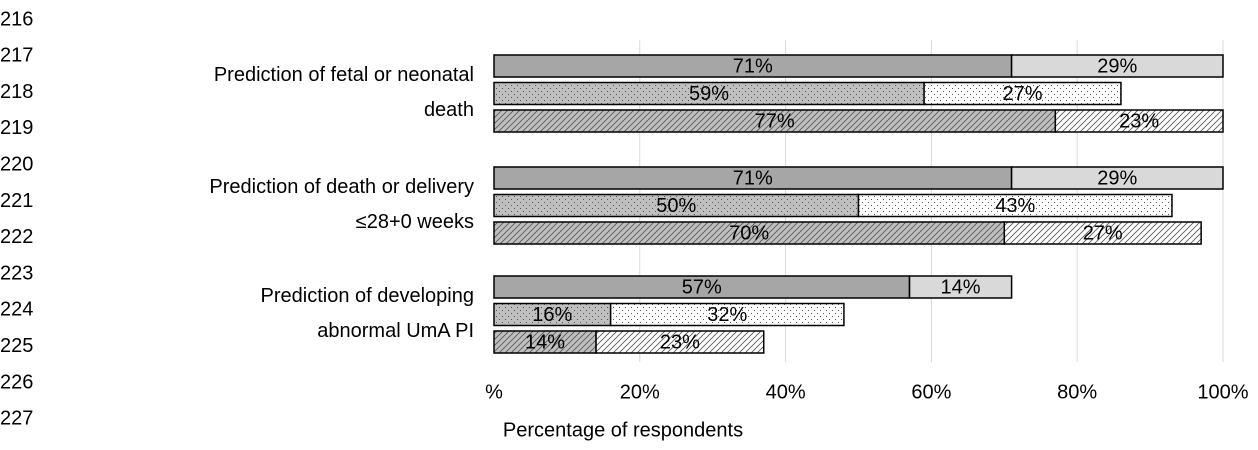 This screenshot has width=1258, height=450. I want to click on x-tick-label: 80%, so click(1077, 392).